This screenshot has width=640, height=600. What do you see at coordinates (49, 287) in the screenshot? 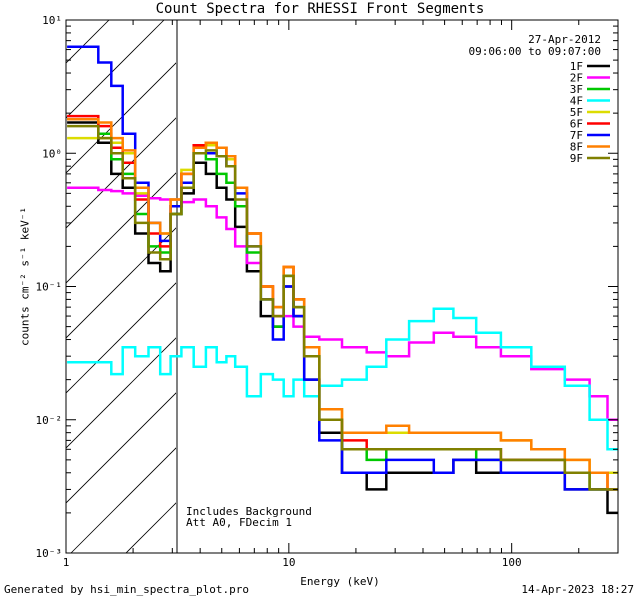
I see `y-tick-label: 10⁻¹` at bounding box center [49, 287].